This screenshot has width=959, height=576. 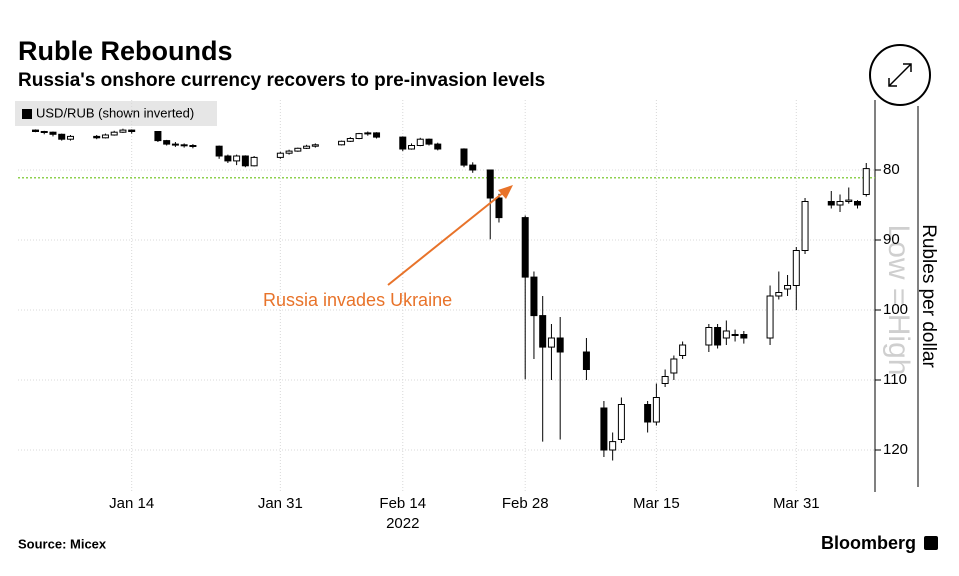 I want to click on x-tick-label: Jan 14, so click(x=131, y=503).